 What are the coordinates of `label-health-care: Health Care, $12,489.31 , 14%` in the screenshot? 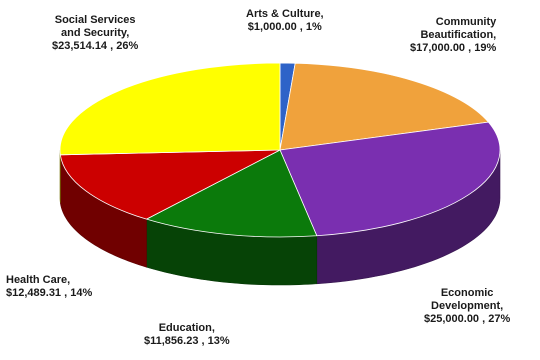 It's located at (49, 287).